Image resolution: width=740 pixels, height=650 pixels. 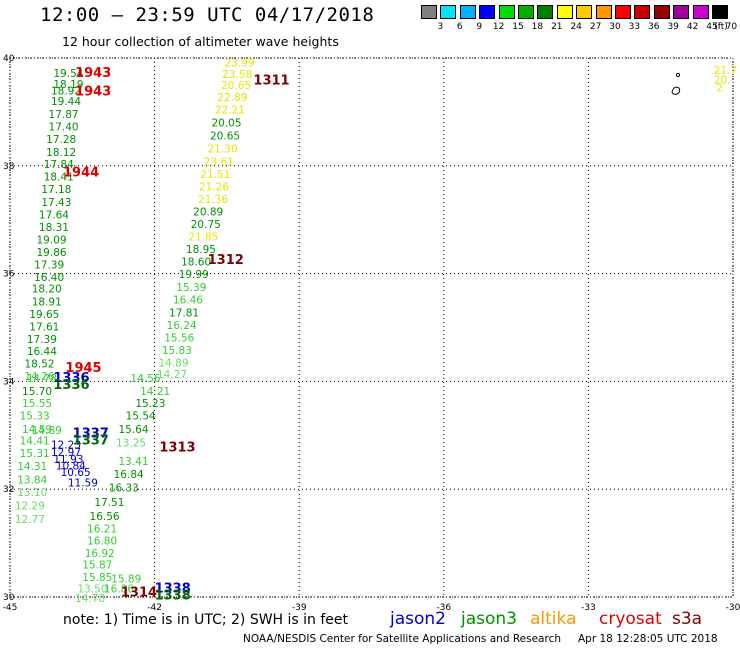 What do you see at coordinates (191, 288) in the screenshot?
I see `wave-height-label-cryosat: 15.39` at bounding box center [191, 288].